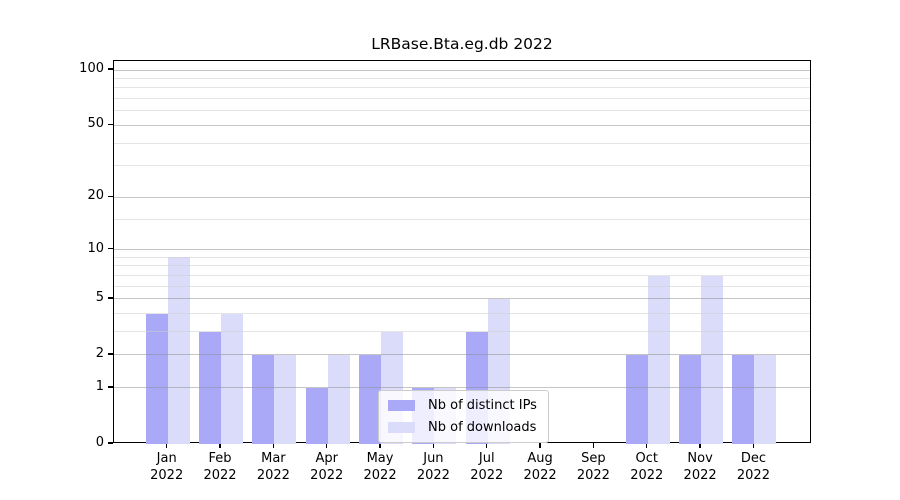 The height and width of the screenshot is (500, 900). Describe the element at coordinates (593, 458) in the screenshot. I see `x-tick-month: Sep` at that location.